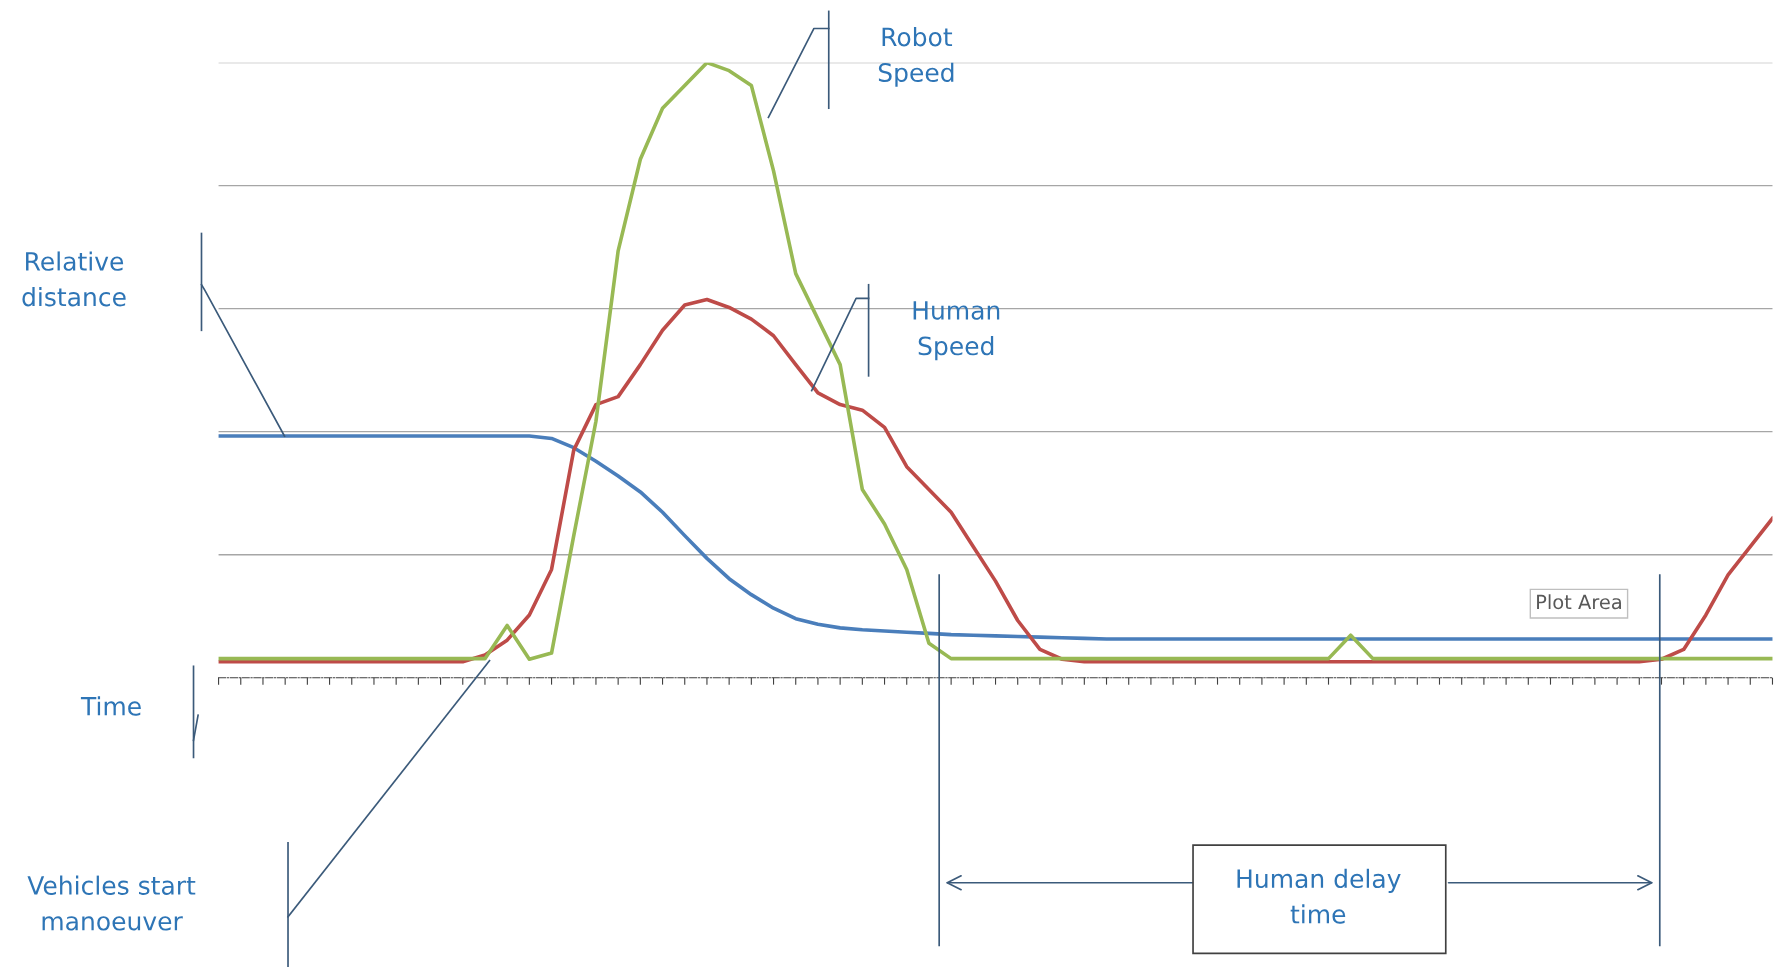 Image resolution: width=1785 pixels, height=967 pixels. I want to click on text: Human delay time, so click(1319, 896).